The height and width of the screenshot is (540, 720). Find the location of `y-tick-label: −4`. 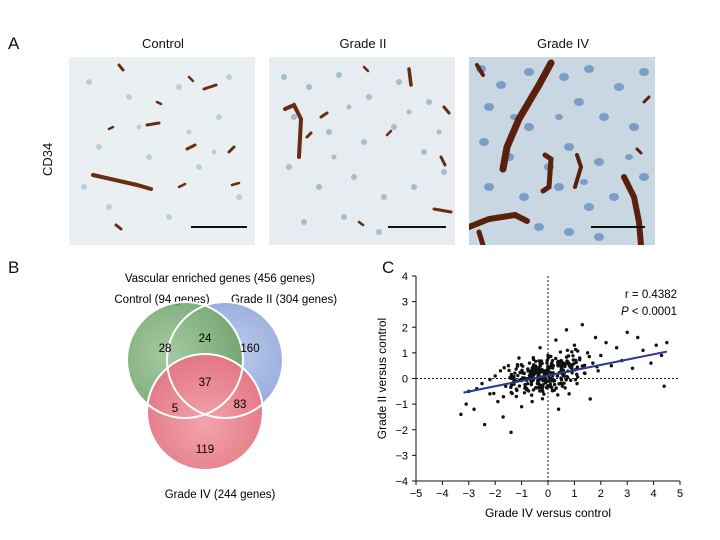

y-tick-label: −4 is located at coordinates (401, 482).